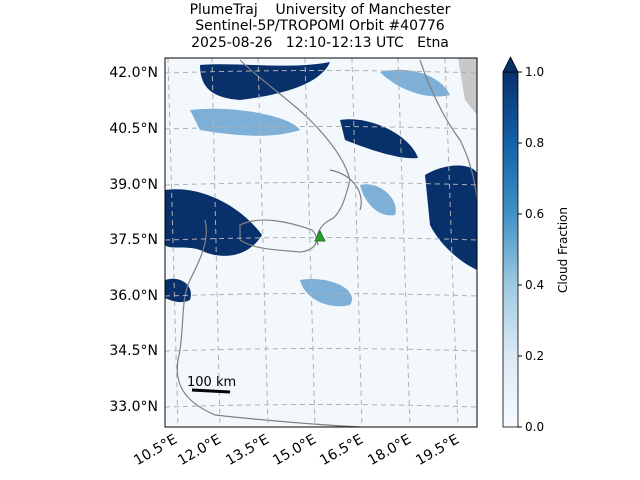 Image resolution: width=640 pixels, height=480 pixels. Describe the element at coordinates (133, 240) in the screenshot. I see `lat-label: 37.5°N` at that location.